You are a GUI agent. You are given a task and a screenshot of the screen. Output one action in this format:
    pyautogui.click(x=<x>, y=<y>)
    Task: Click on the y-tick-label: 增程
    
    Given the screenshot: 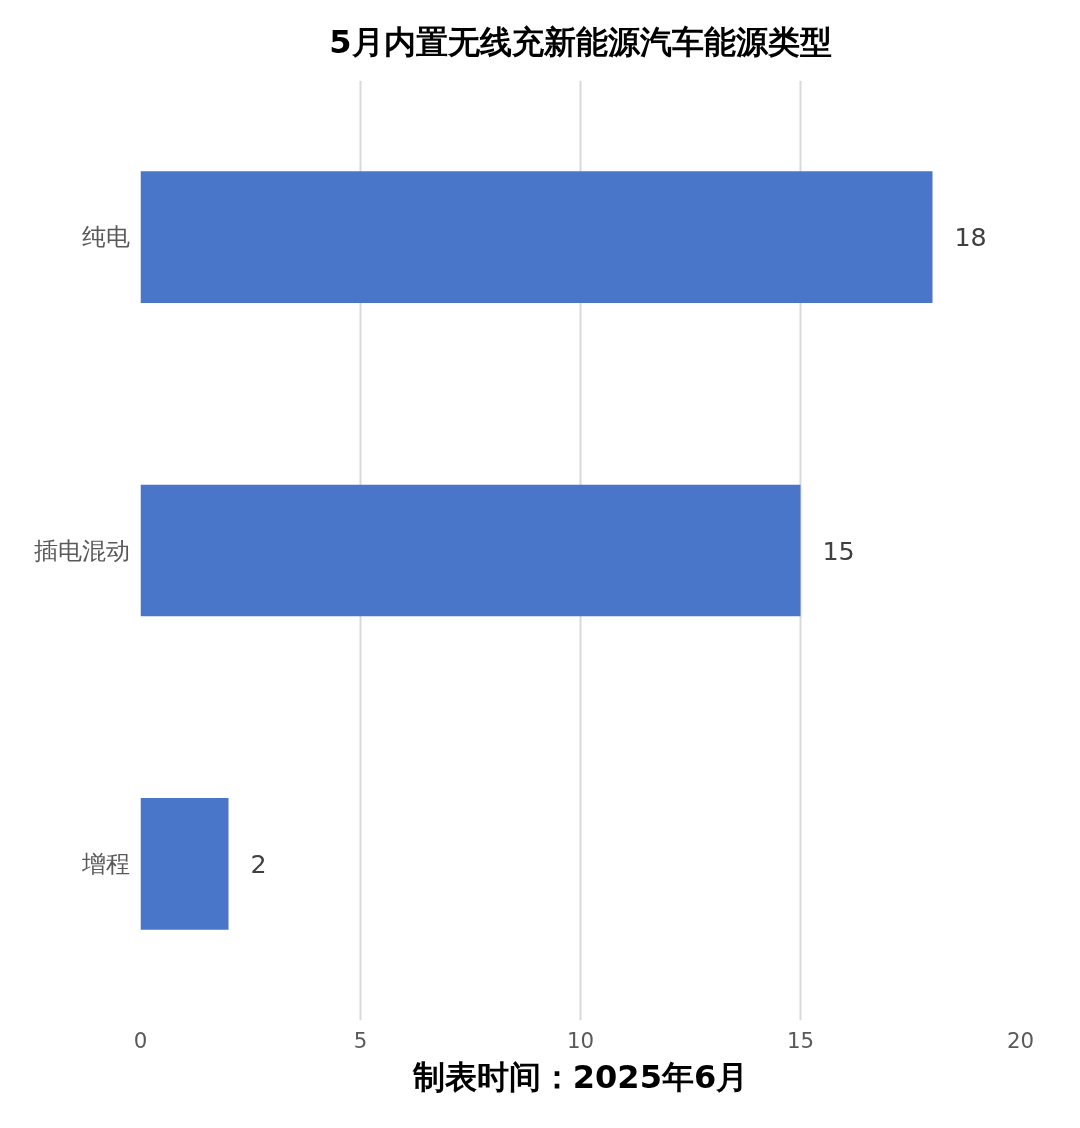 What is the action you would take?
    pyautogui.click(x=105, y=863)
    